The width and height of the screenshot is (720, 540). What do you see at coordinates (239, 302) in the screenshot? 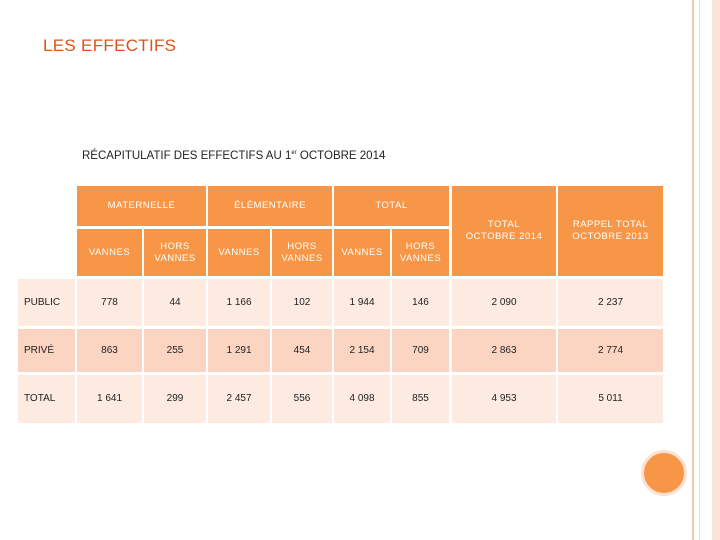
I see `table-cell: 1 166` at bounding box center [239, 302].